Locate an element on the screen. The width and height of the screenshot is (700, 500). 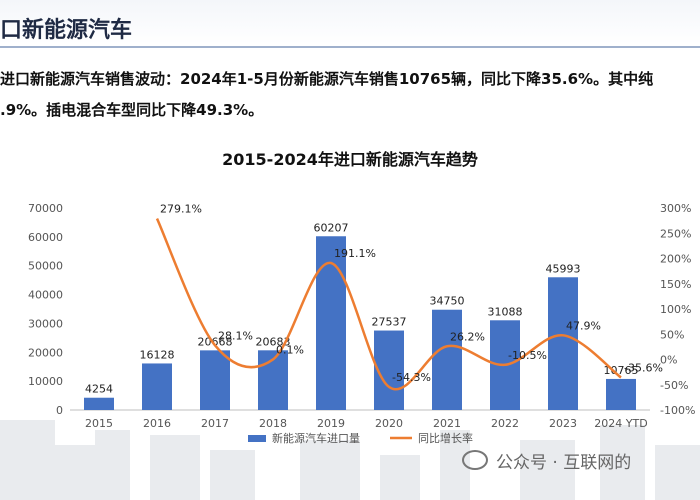
right-axis-tick: 50% is located at coordinates (672, 334).